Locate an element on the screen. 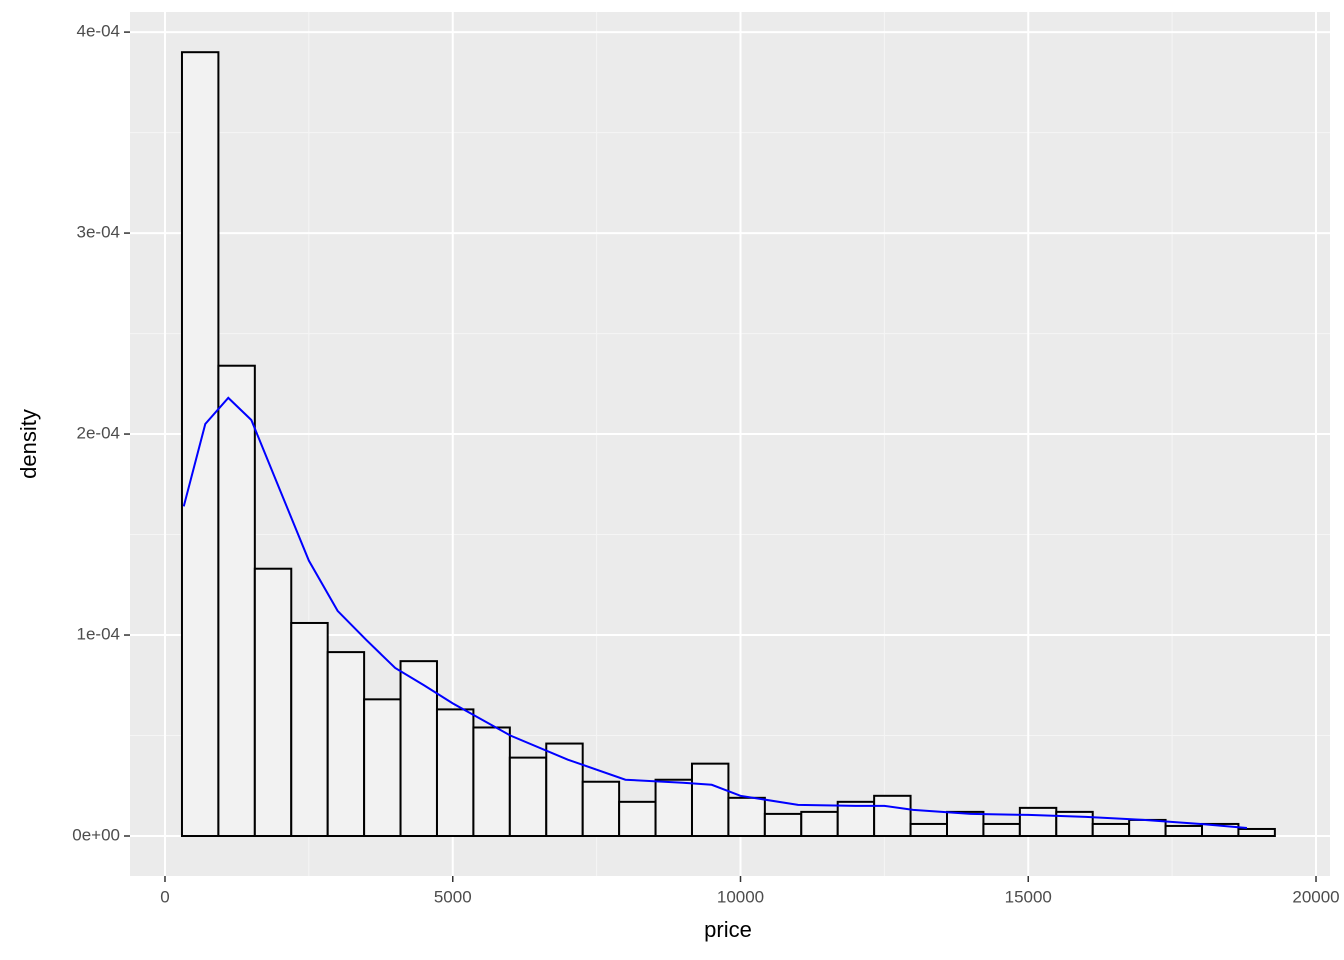 The image size is (1344, 960). y-tick-label: 1e-04 is located at coordinates (98, 634).